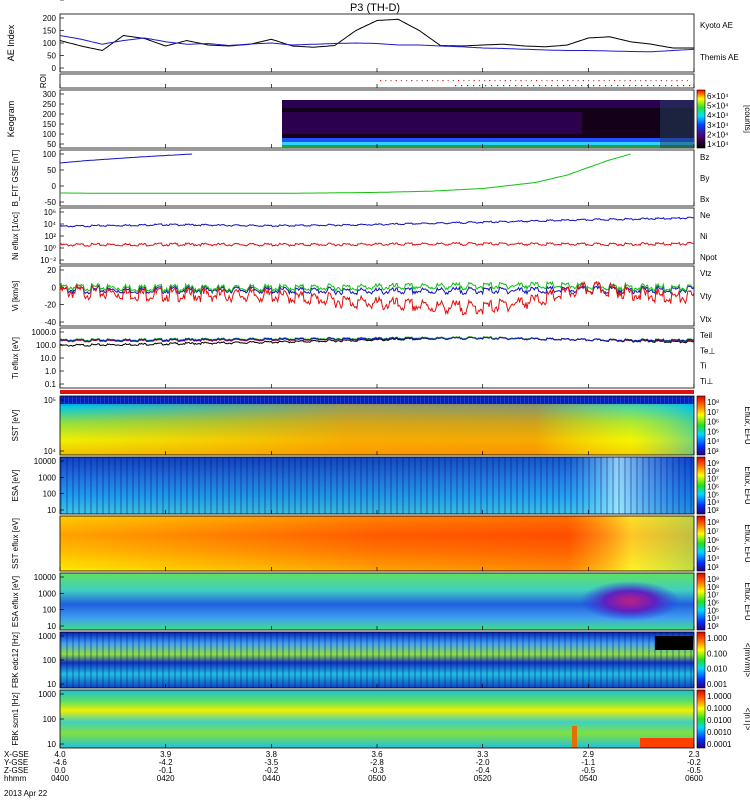  Describe the element at coordinates (54, 287) in the screenshot. I see `y-tick-label: 0` at that location.